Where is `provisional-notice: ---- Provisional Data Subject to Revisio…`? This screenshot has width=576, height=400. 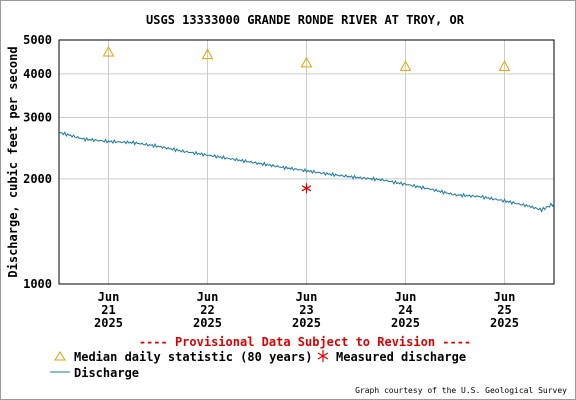
provisional-notice: ---- Provisional Data Subject to Revisio… is located at coordinates (305, 342).